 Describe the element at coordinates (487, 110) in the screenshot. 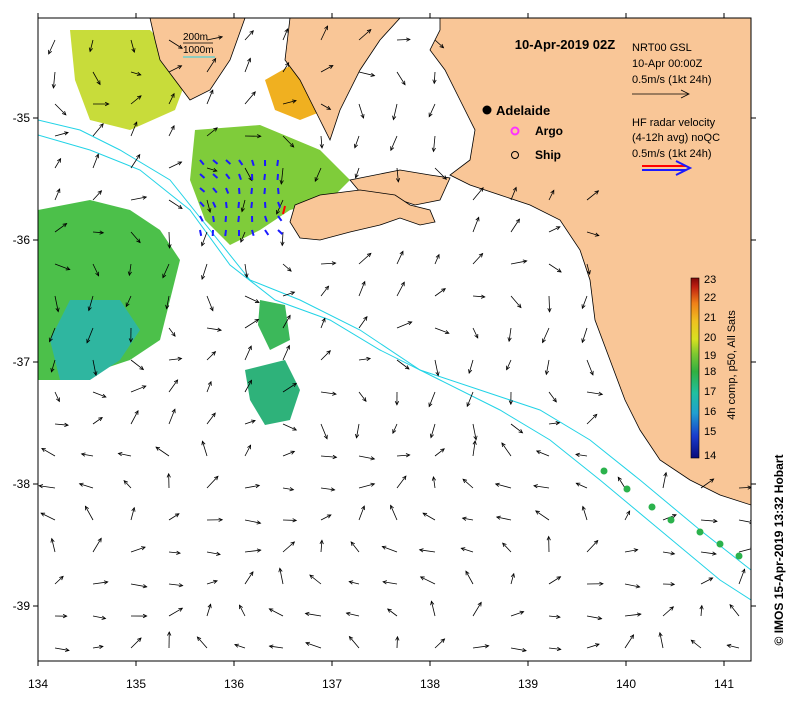

I see `adelaide-marker` at that location.